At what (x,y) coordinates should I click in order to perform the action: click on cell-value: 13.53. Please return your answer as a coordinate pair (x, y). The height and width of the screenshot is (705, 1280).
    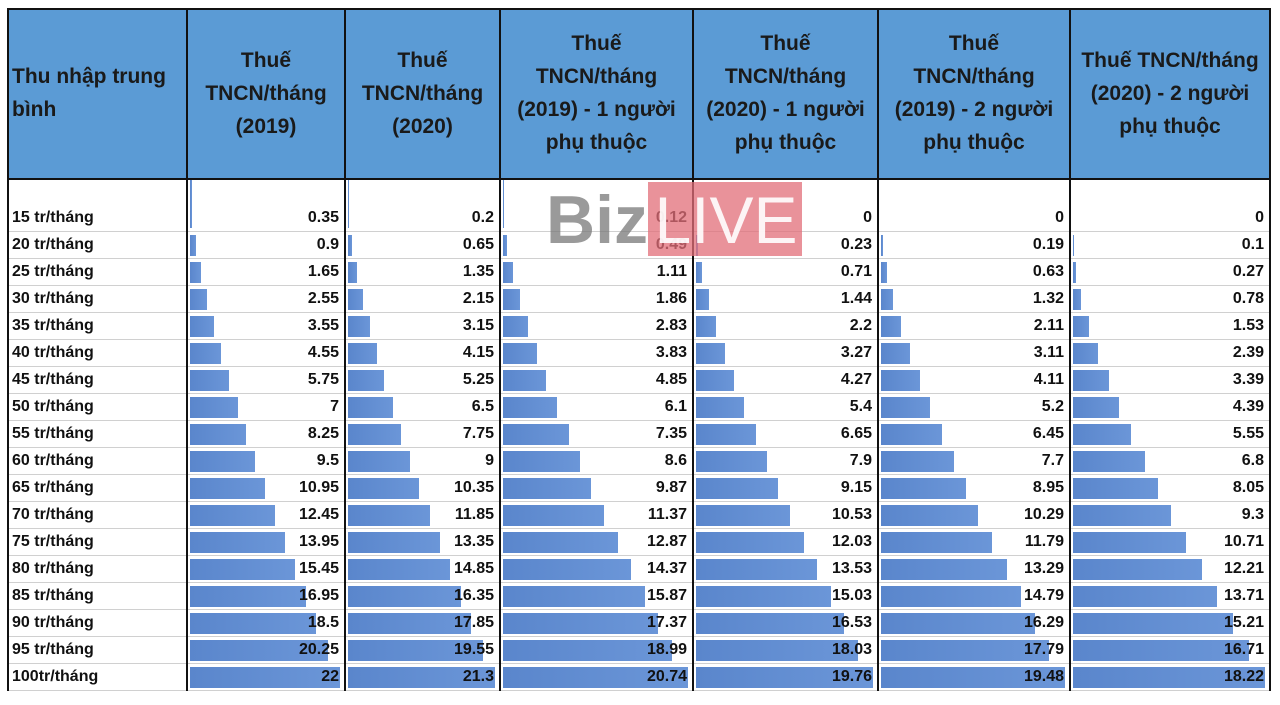
    Looking at the image, I should click on (851, 568).